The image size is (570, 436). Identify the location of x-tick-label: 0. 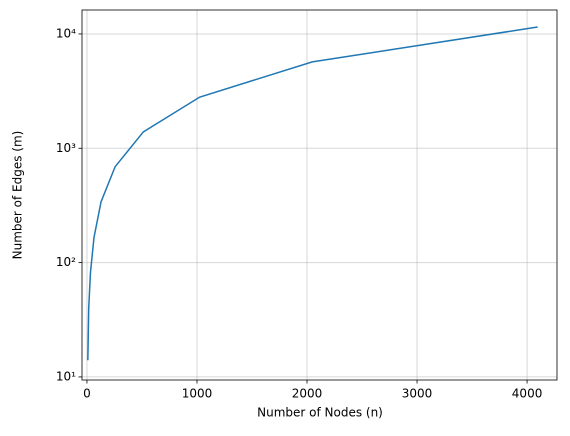
(87, 394).